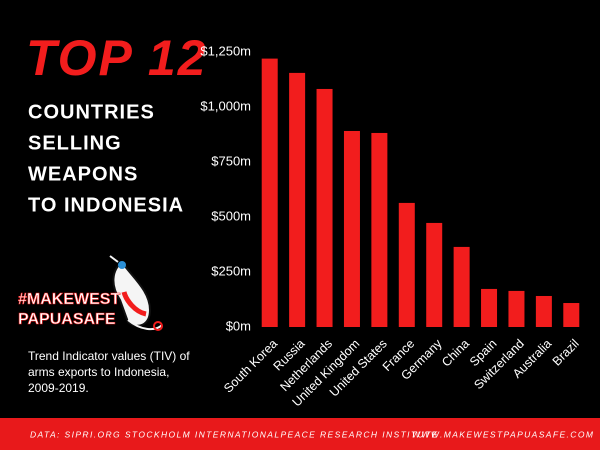  What do you see at coordinates (225, 50) in the screenshot?
I see `y-tick-label: $1,250m` at bounding box center [225, 50].